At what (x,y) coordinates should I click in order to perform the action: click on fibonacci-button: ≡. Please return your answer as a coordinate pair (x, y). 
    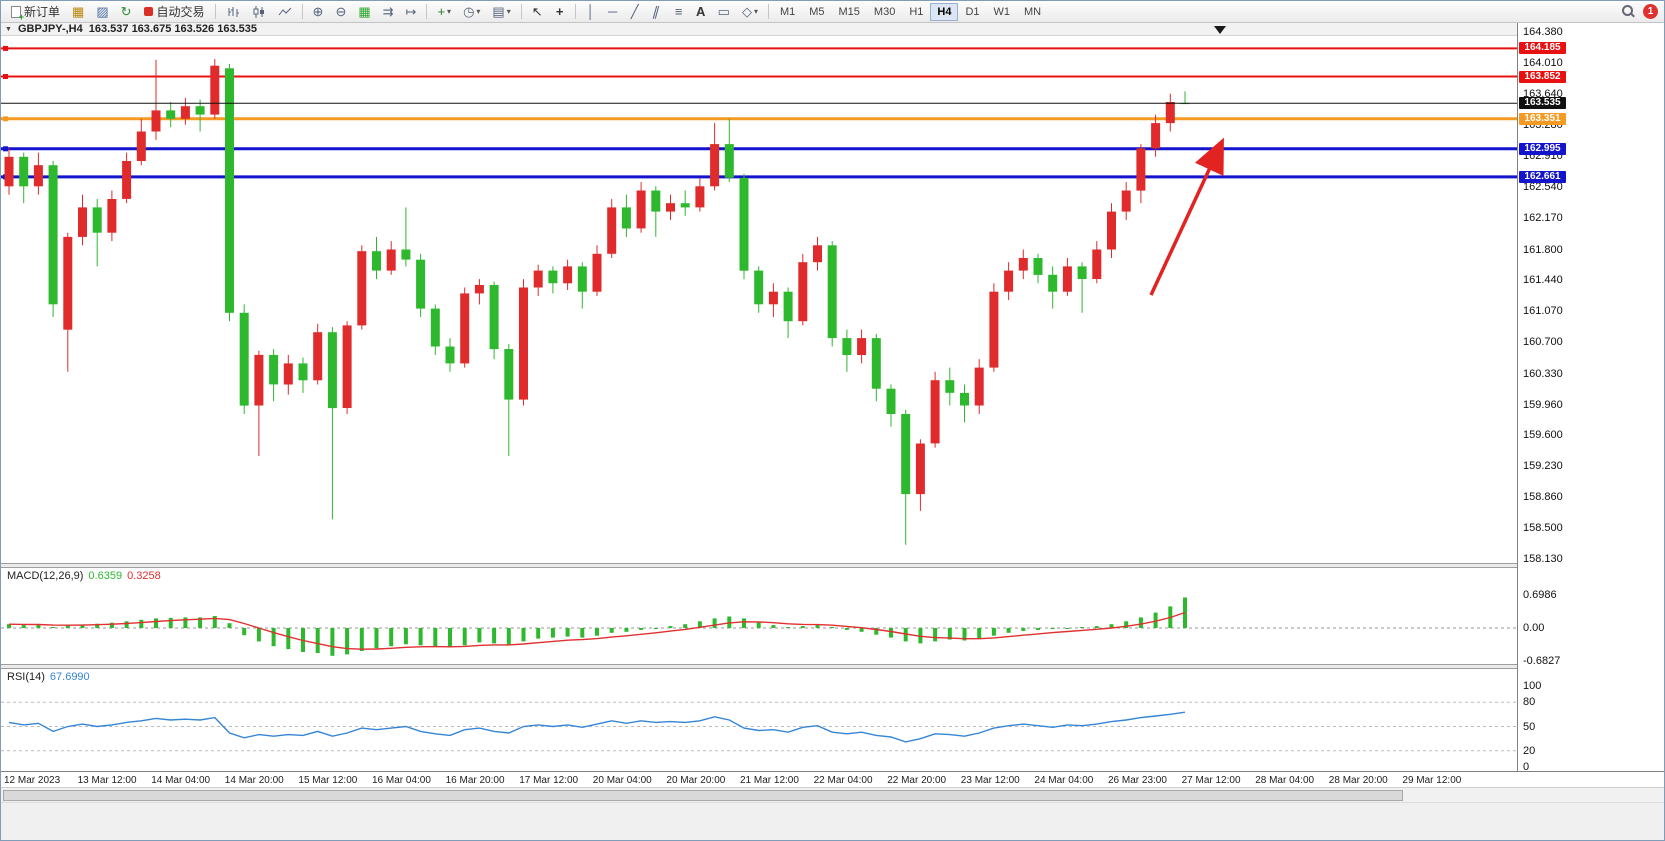
    Looking at the image, I should click on (679, 12).